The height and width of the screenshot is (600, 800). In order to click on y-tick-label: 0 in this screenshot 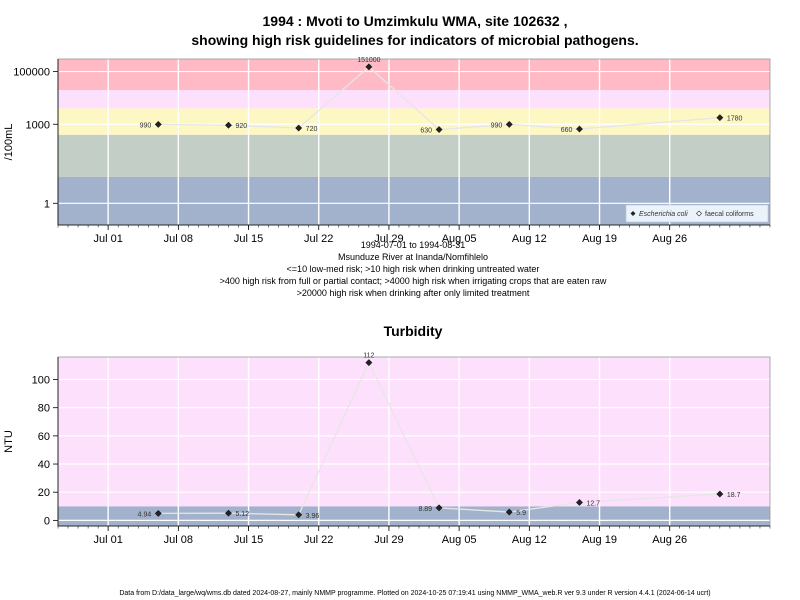, I will do `click(47, 521)`.